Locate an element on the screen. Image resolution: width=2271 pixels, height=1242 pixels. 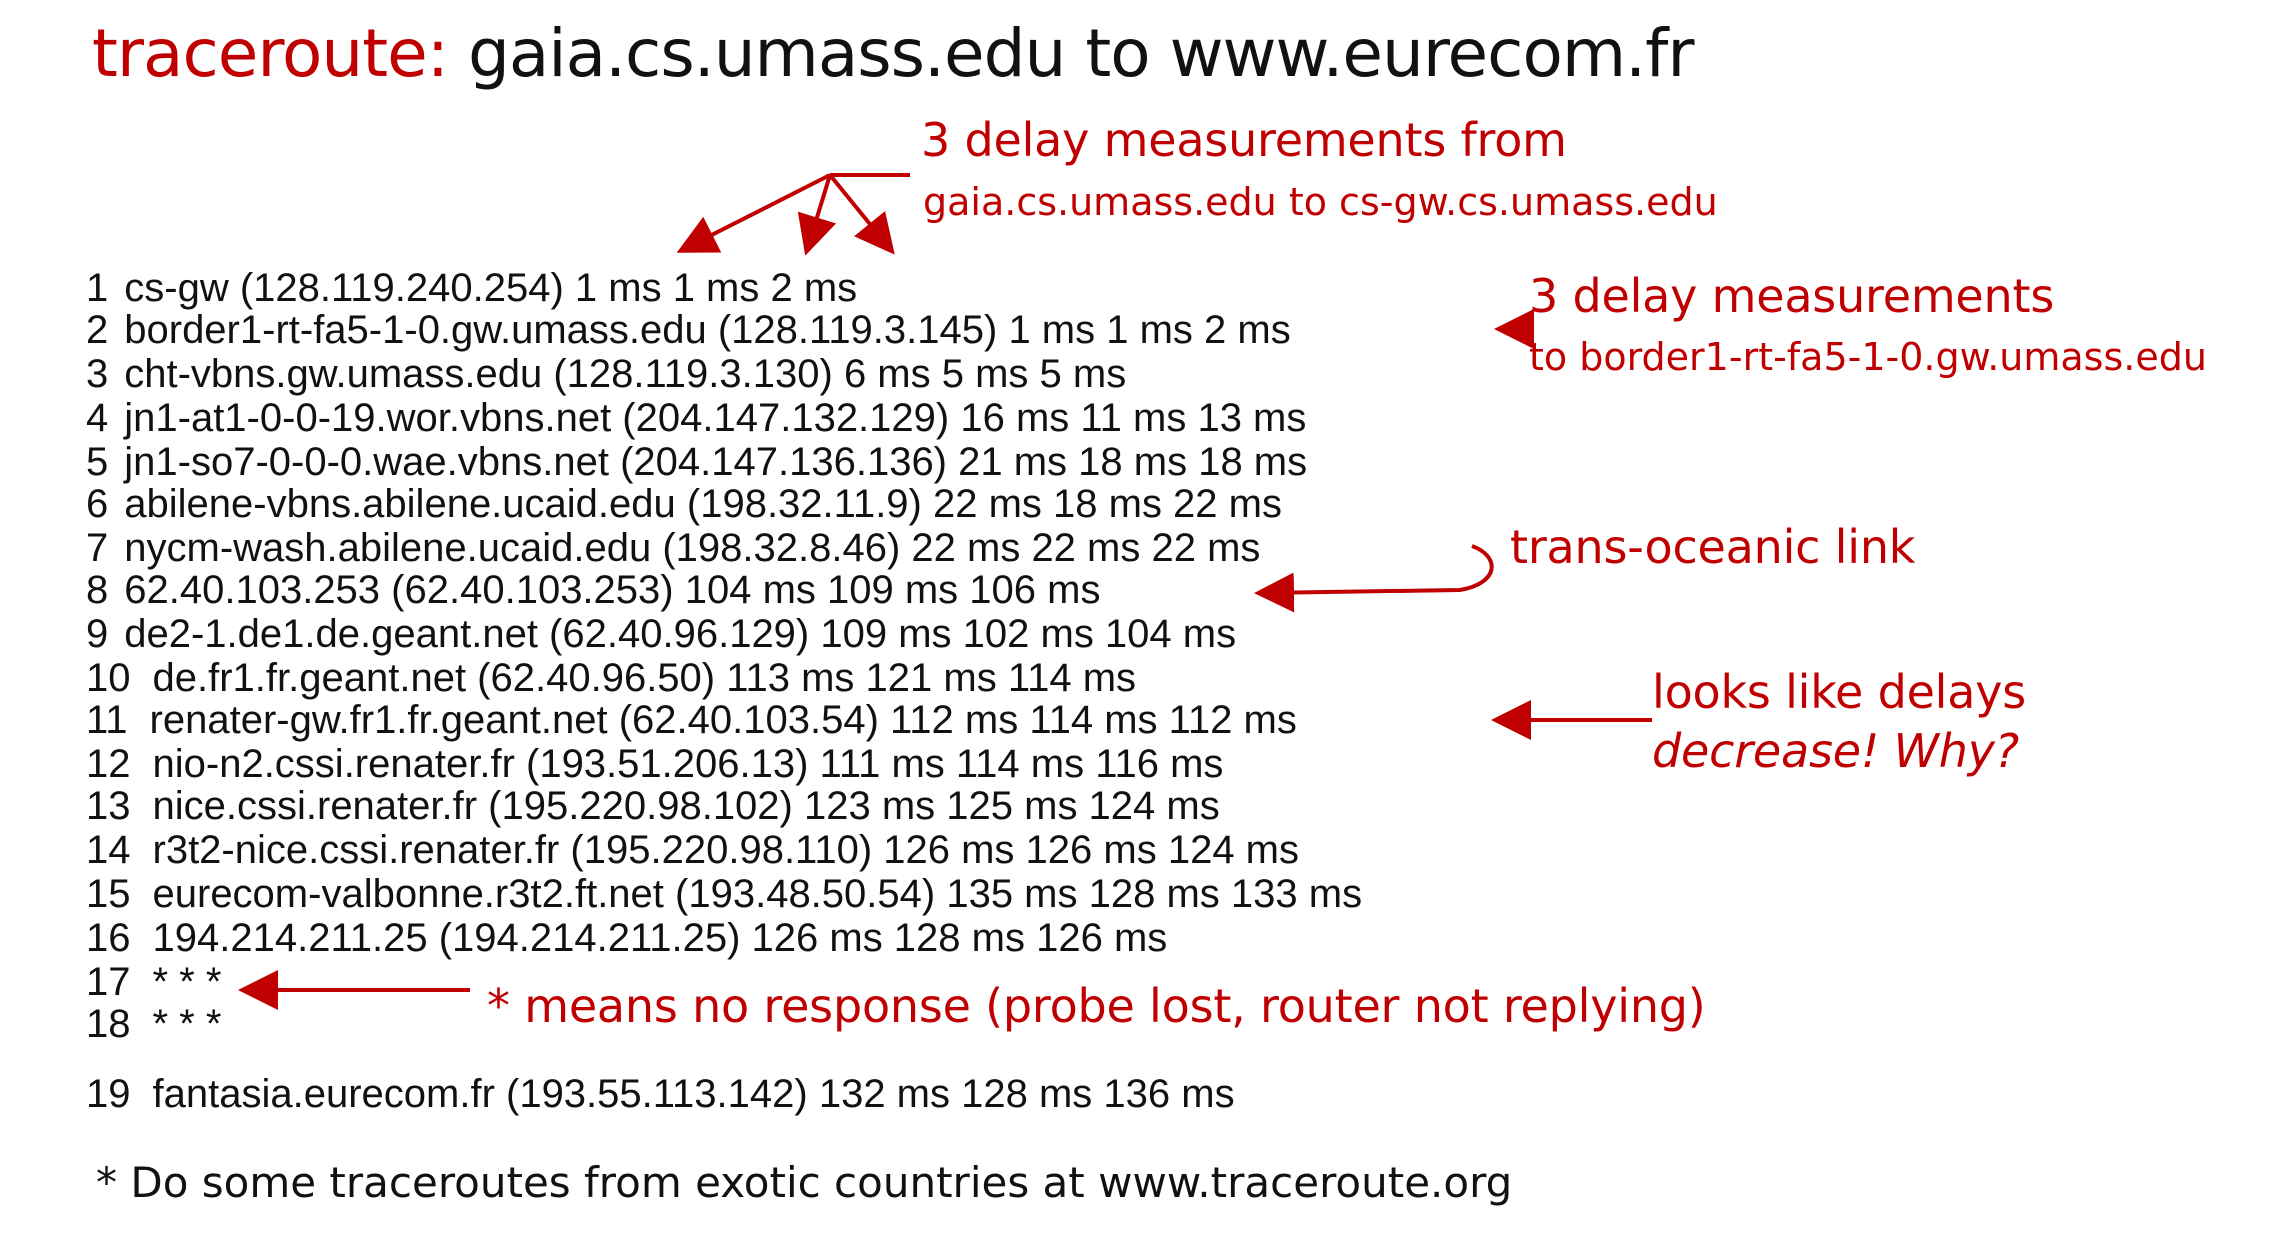
hop-number: 11 is located at coordinates (107, 720).